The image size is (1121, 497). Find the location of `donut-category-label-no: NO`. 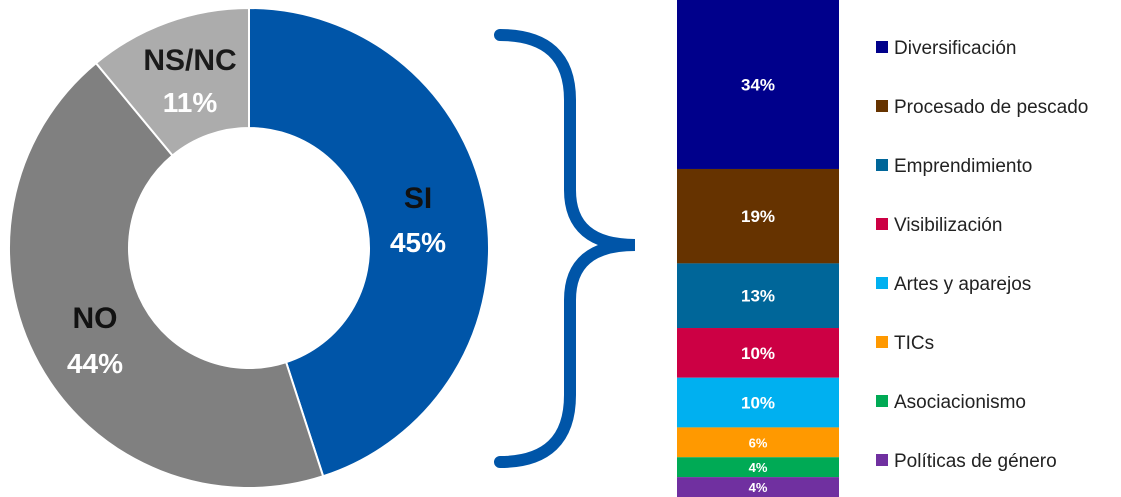

donut-category-label-no: NO is located at coordinates (95, 318).